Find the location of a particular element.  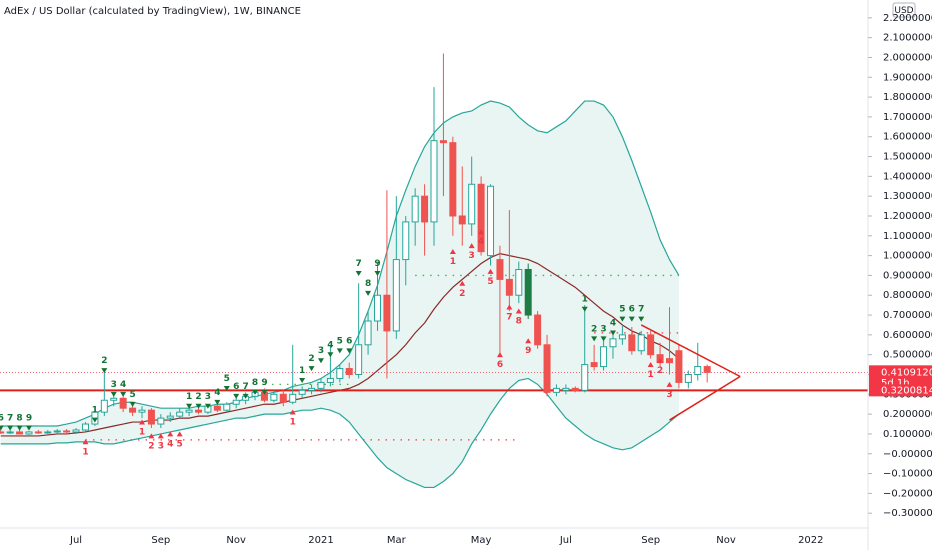

y-tick-label: 0.60000000 is located at coordinates (907, 335).